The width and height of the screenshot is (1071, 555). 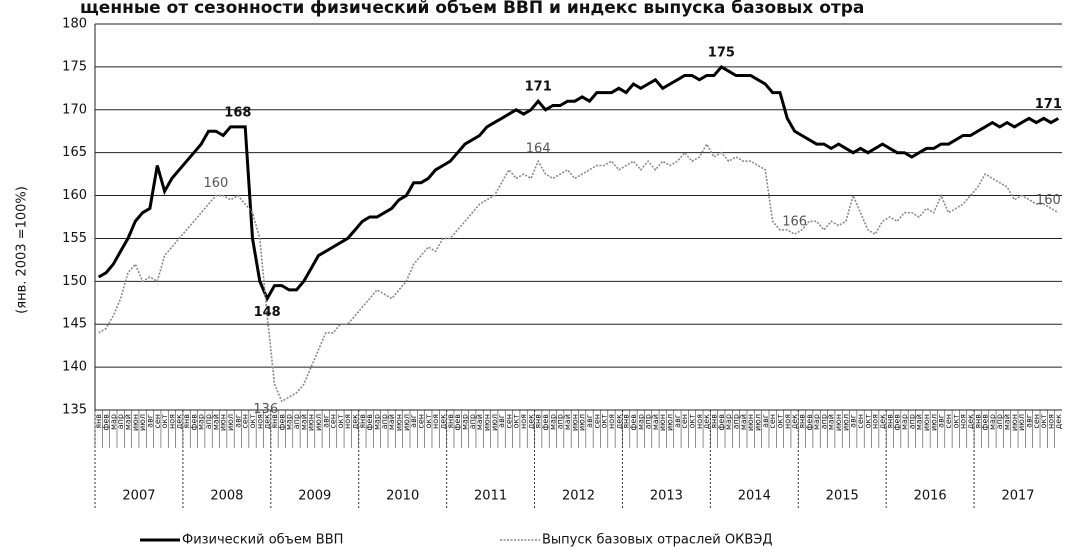 I want to click on data-annotation: 166, so click(x=794, y=222).